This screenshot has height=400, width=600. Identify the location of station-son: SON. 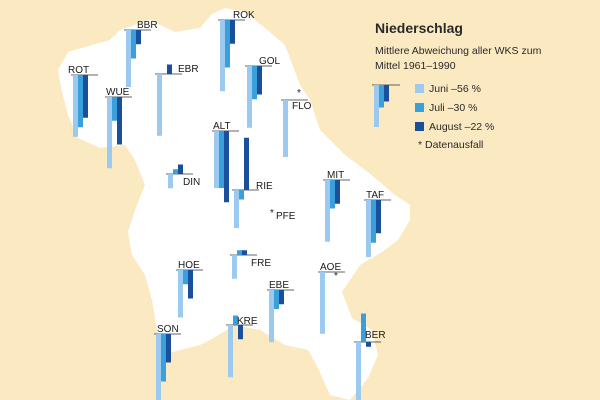
(167, 362).